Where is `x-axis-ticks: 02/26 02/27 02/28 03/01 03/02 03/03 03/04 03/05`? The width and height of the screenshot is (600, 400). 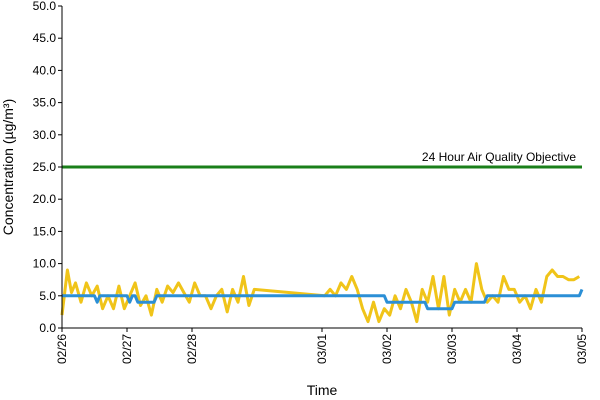 x-axis-ticks: 02/26 02/27 02/28 03/01 03/02 03/03 03/04 03/05 is located at coordinates (322, 346).